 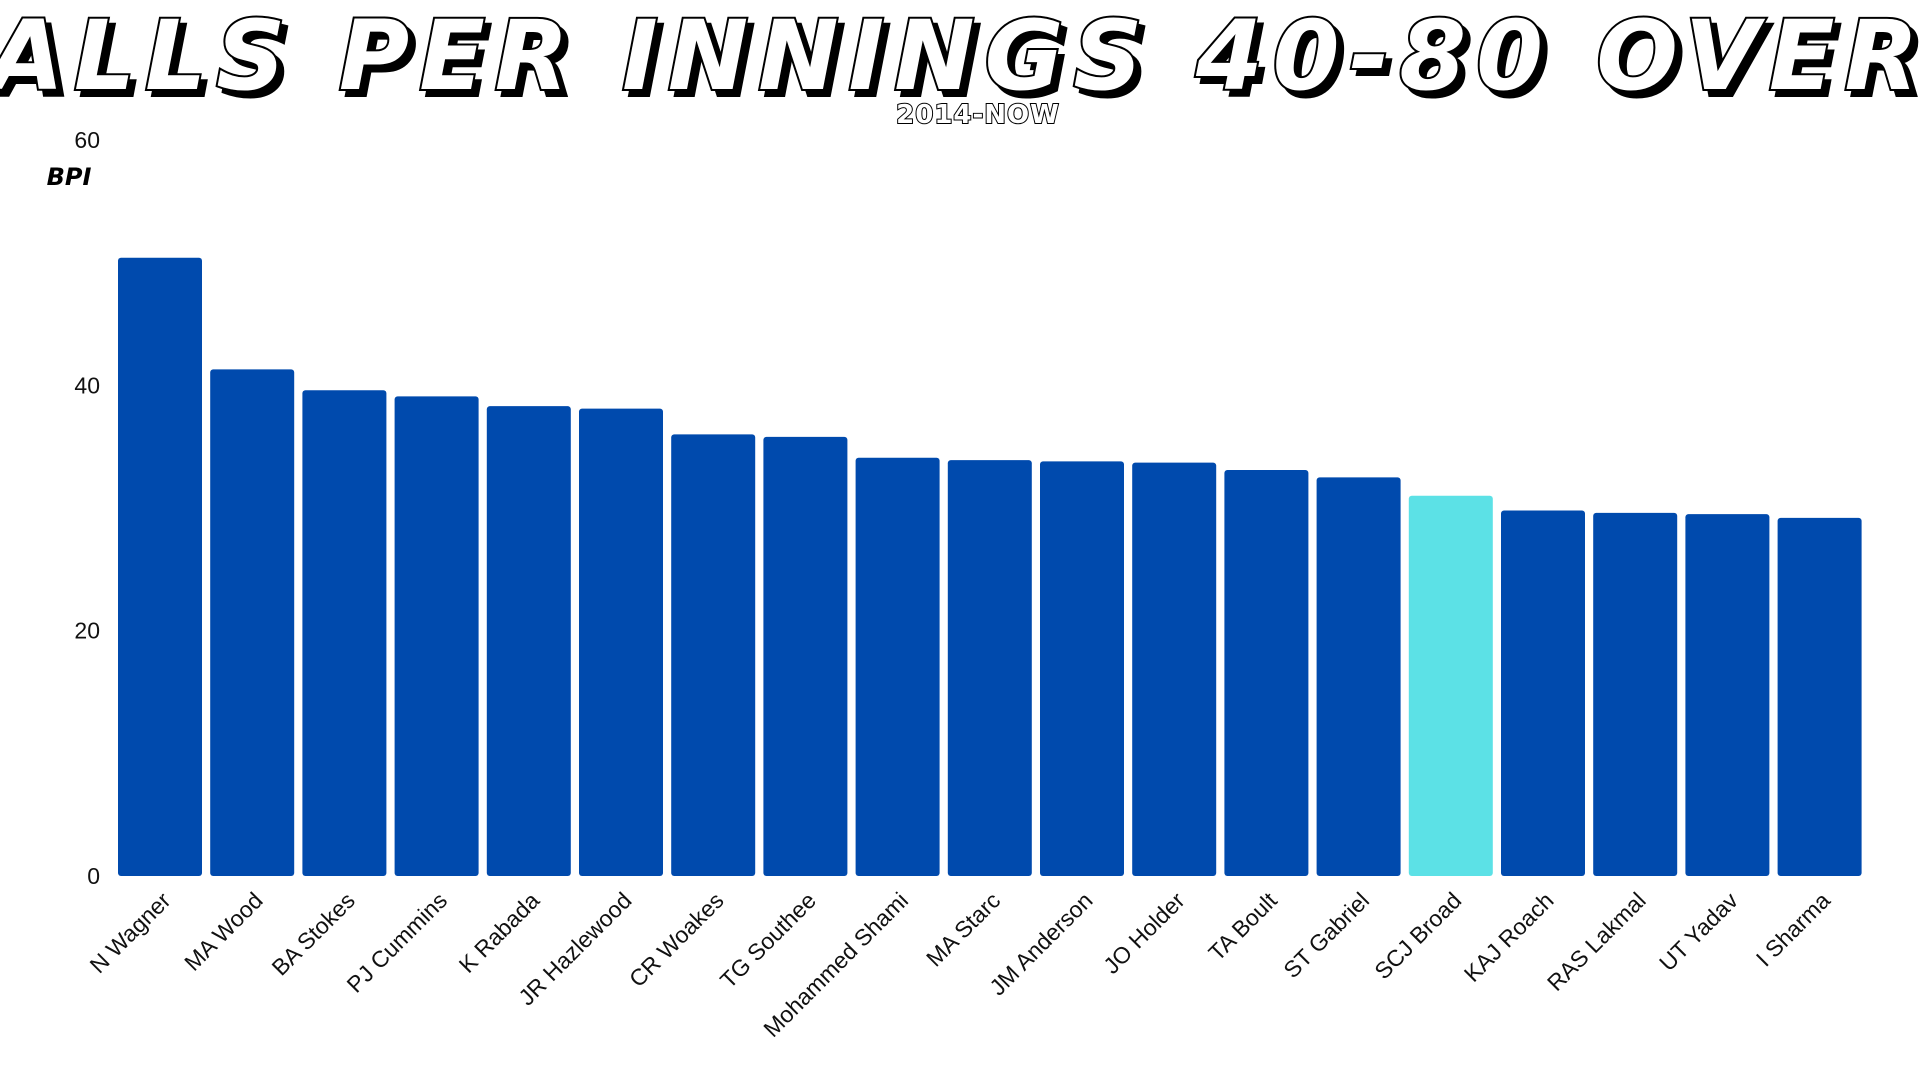 What do you see at coordinates (1242, 926) in the screenshot?
I see `x-tick-label: TA Boult` at bounding box center [1242, 926].